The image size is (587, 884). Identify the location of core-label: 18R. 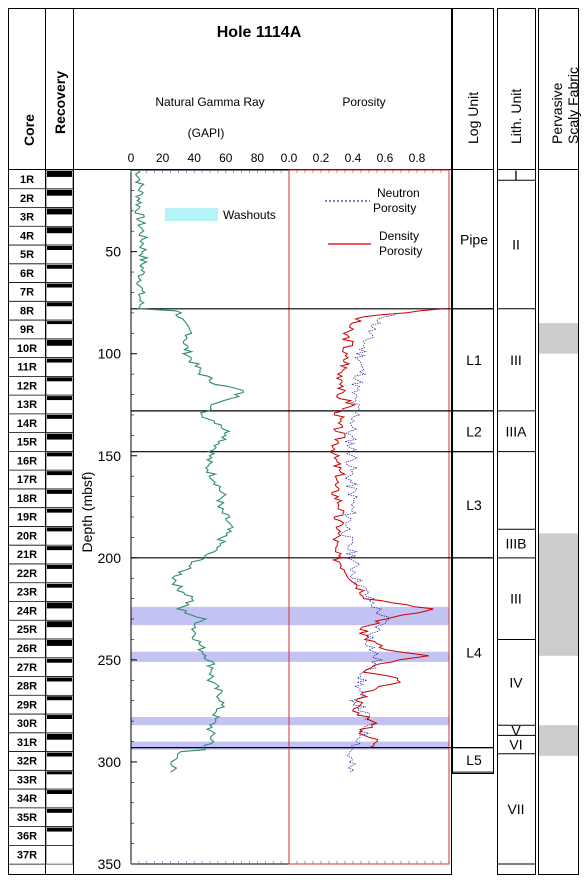
(27, 499).